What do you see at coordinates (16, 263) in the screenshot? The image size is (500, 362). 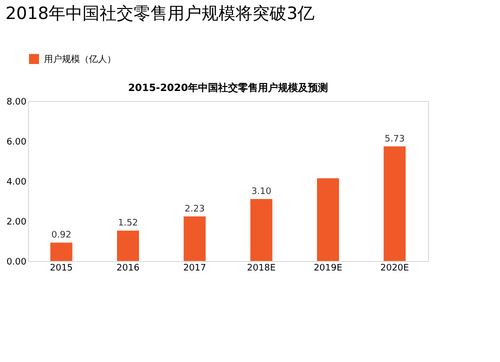 I see `y-tick-label: 0.00` at bounding box center [16, 263].